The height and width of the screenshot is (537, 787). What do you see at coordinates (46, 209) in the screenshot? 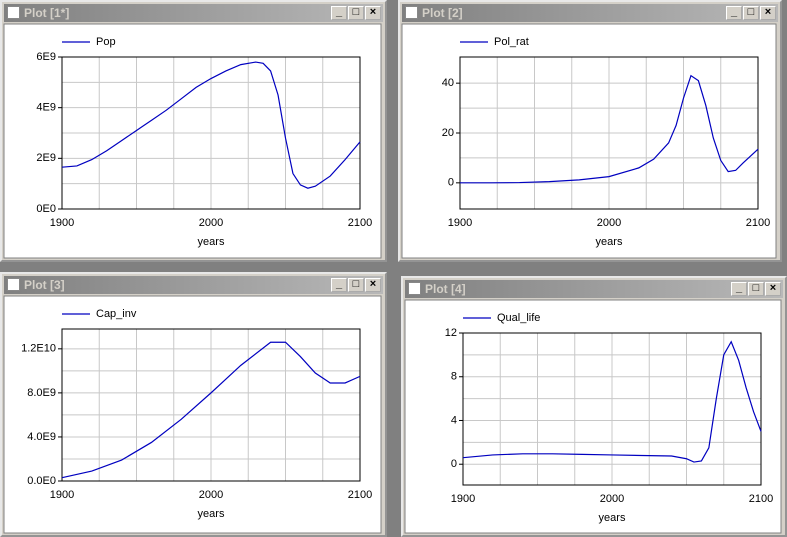
I see `y-tick-label: 0E0` at bounding box center [46, 209].